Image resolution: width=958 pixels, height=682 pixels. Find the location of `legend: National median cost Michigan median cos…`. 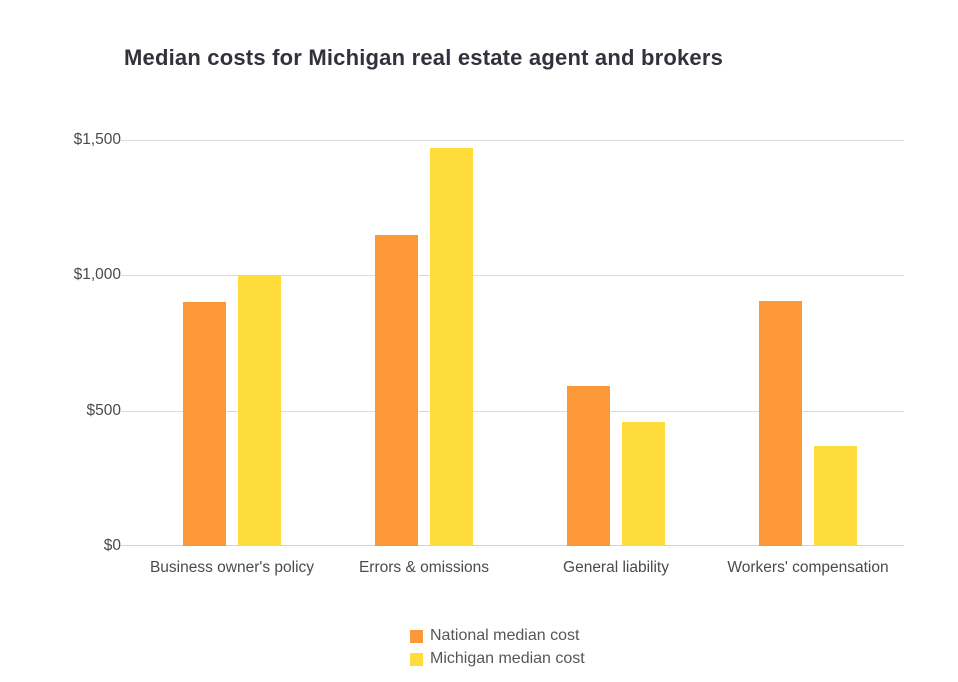

legend: National median cost Michigan median cos… is located at coordinates (497, 647).